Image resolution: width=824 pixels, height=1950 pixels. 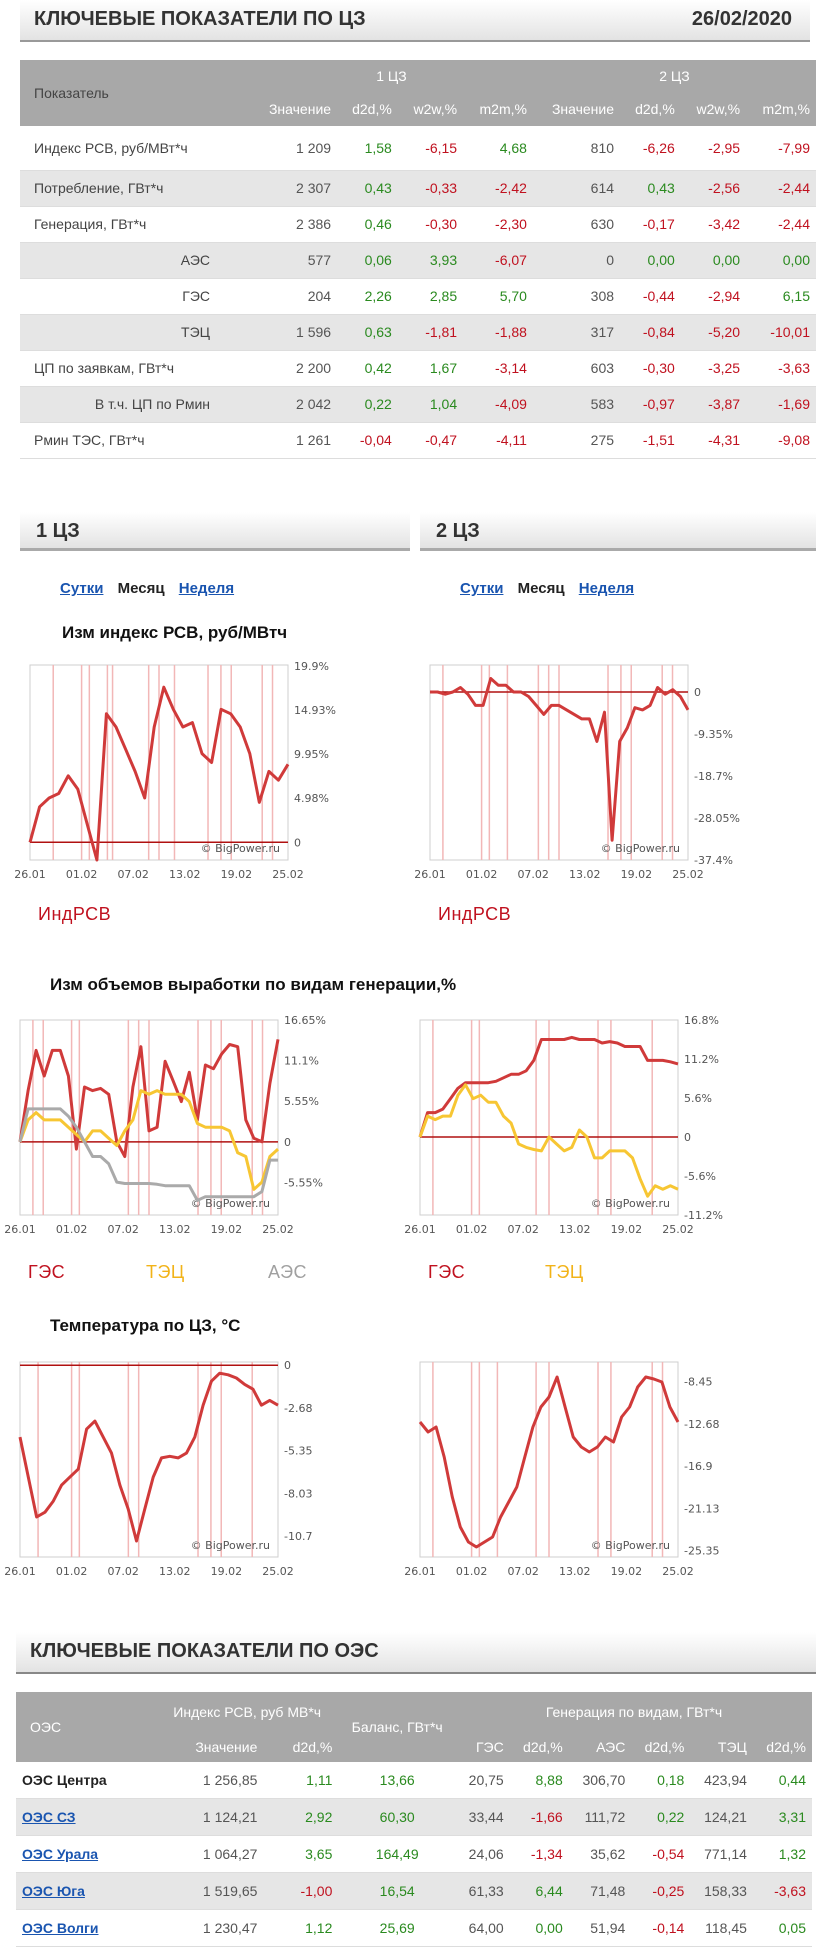 I want to click on change-cell: 3,31, so click(x=782, y=1817).